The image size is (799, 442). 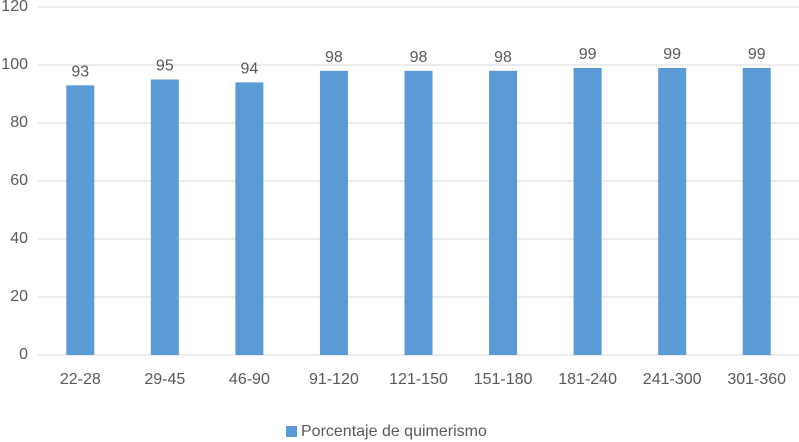 What do you see at coordinates (19, 296) in the screenshot?
I see `y-tick-label: 20` at bounding box center [19, 296].